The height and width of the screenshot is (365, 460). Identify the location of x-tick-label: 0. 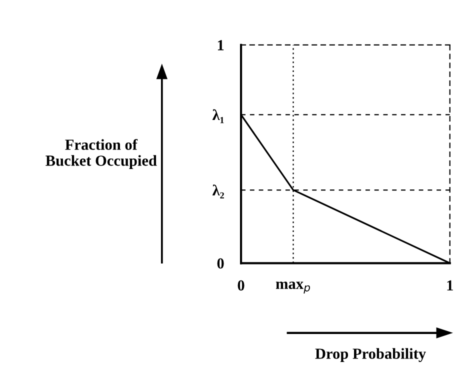
(241, 285).